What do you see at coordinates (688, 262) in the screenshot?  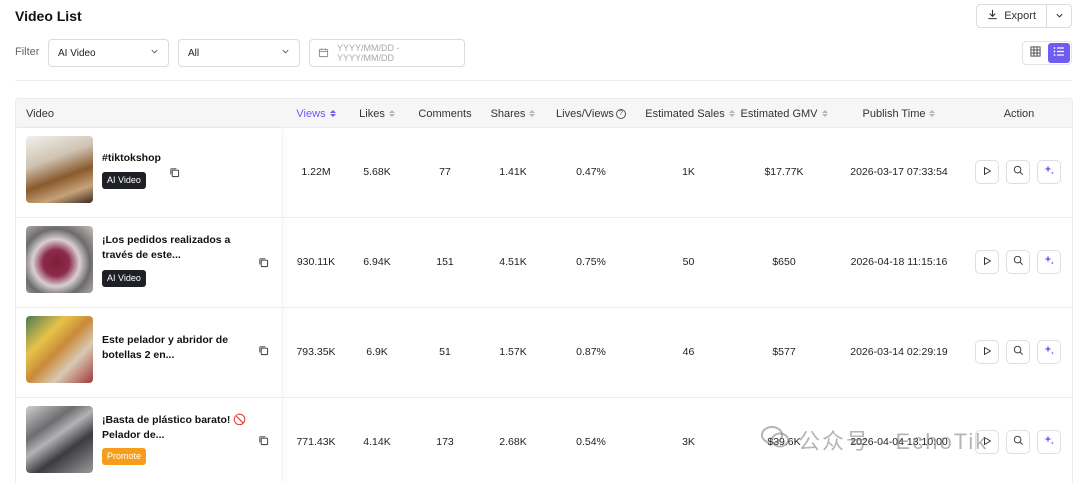 I see `sales-value: 50` at bounding box center [688, 262].